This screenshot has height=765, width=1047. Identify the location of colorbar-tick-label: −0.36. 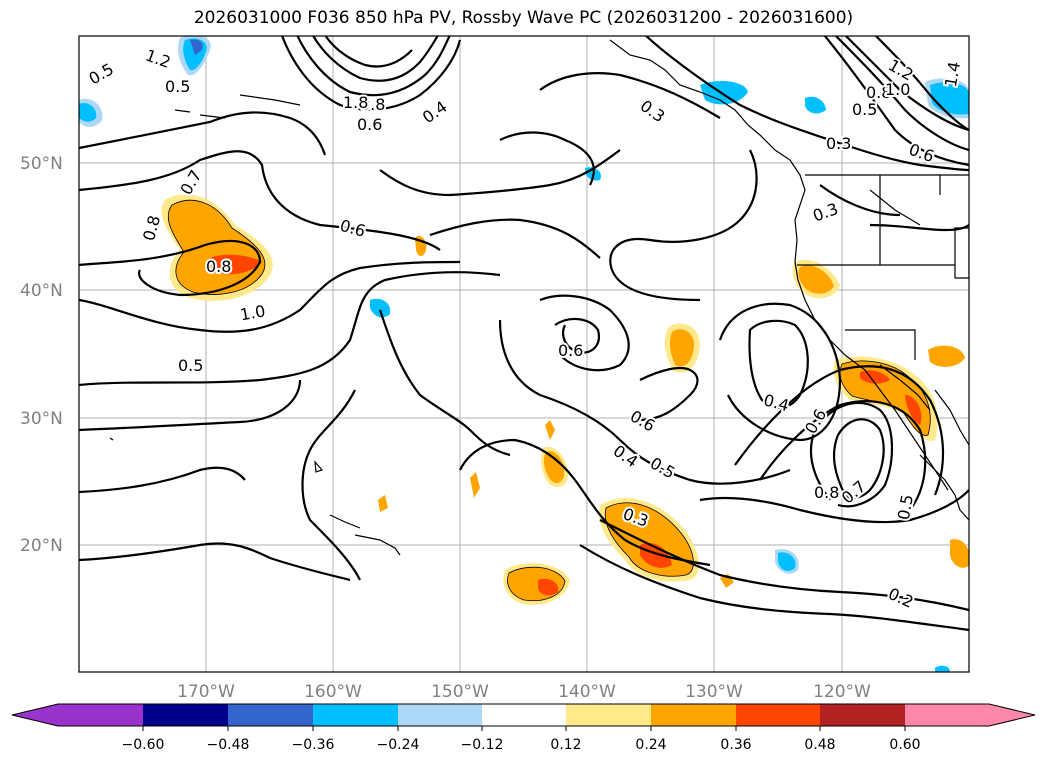
(313, 745).